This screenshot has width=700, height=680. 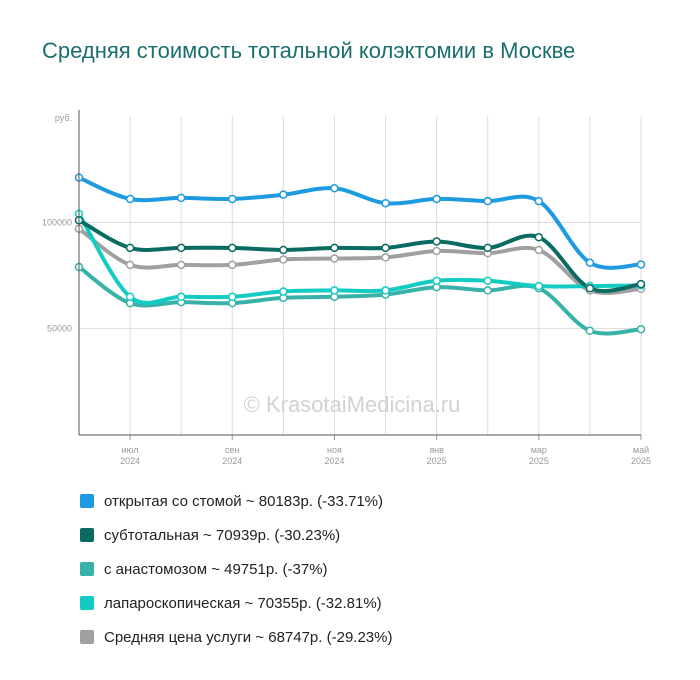 I want to click on x-tick-month: май, so click(x=641, y=450).